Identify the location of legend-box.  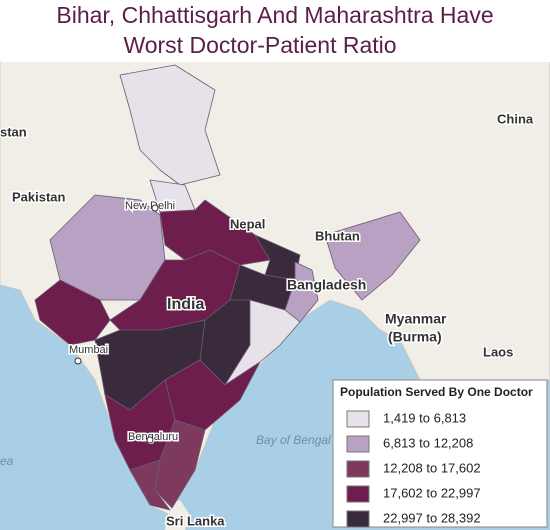
(440, 453).